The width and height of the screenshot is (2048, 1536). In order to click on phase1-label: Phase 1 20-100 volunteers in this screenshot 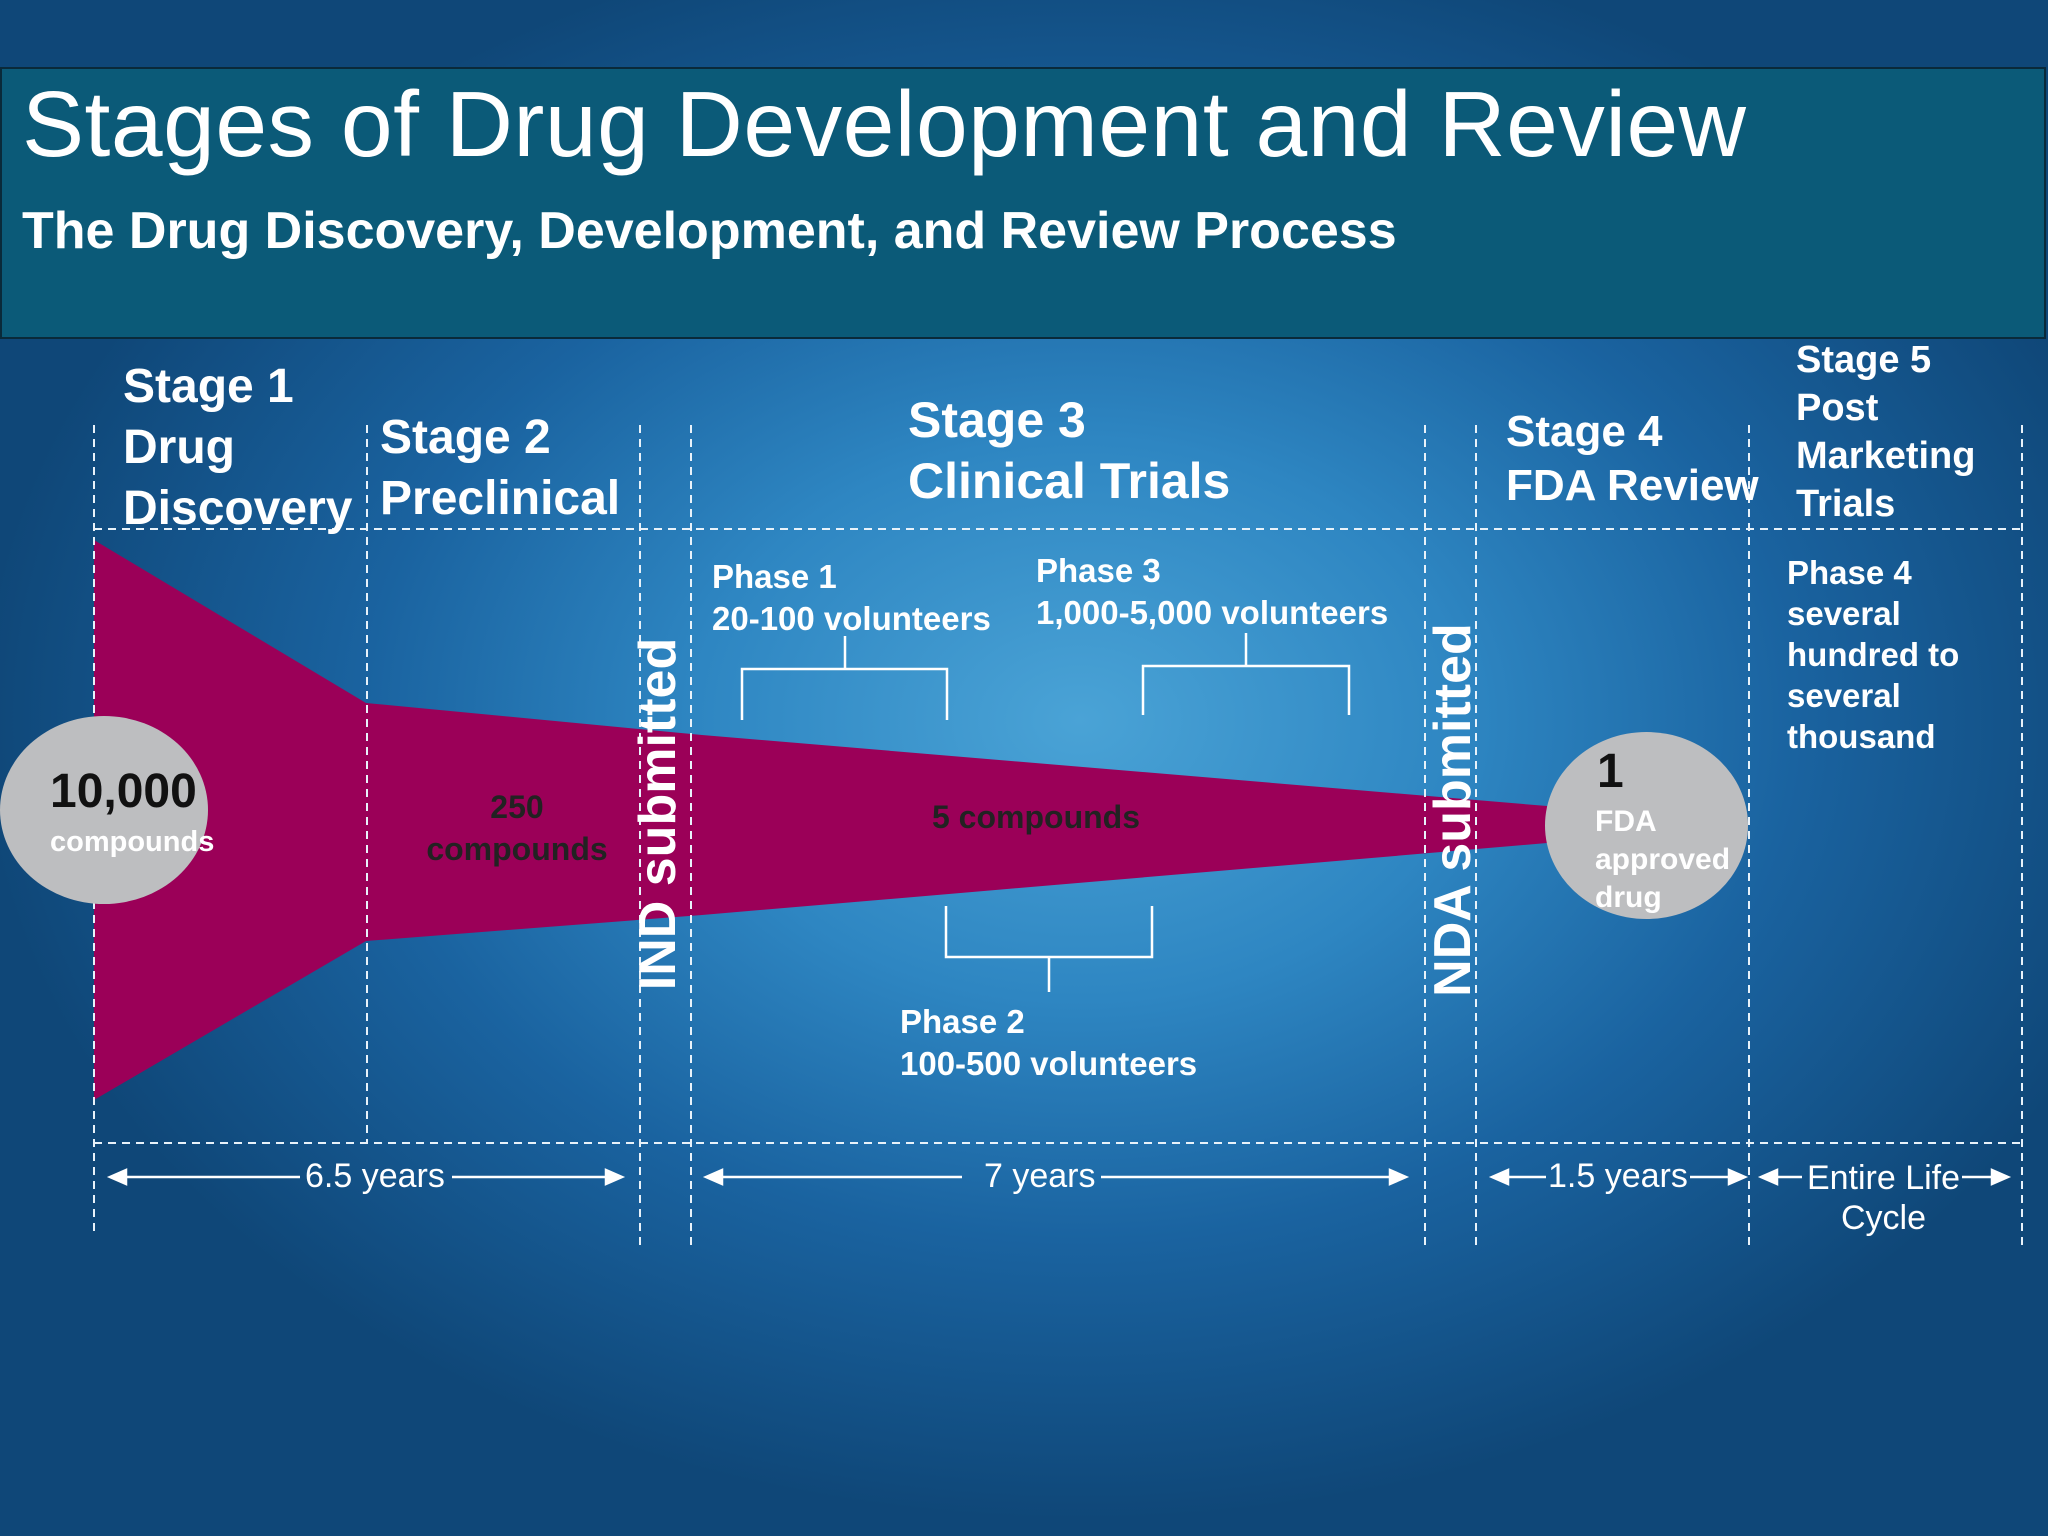, I will do `click(851, 597)`.